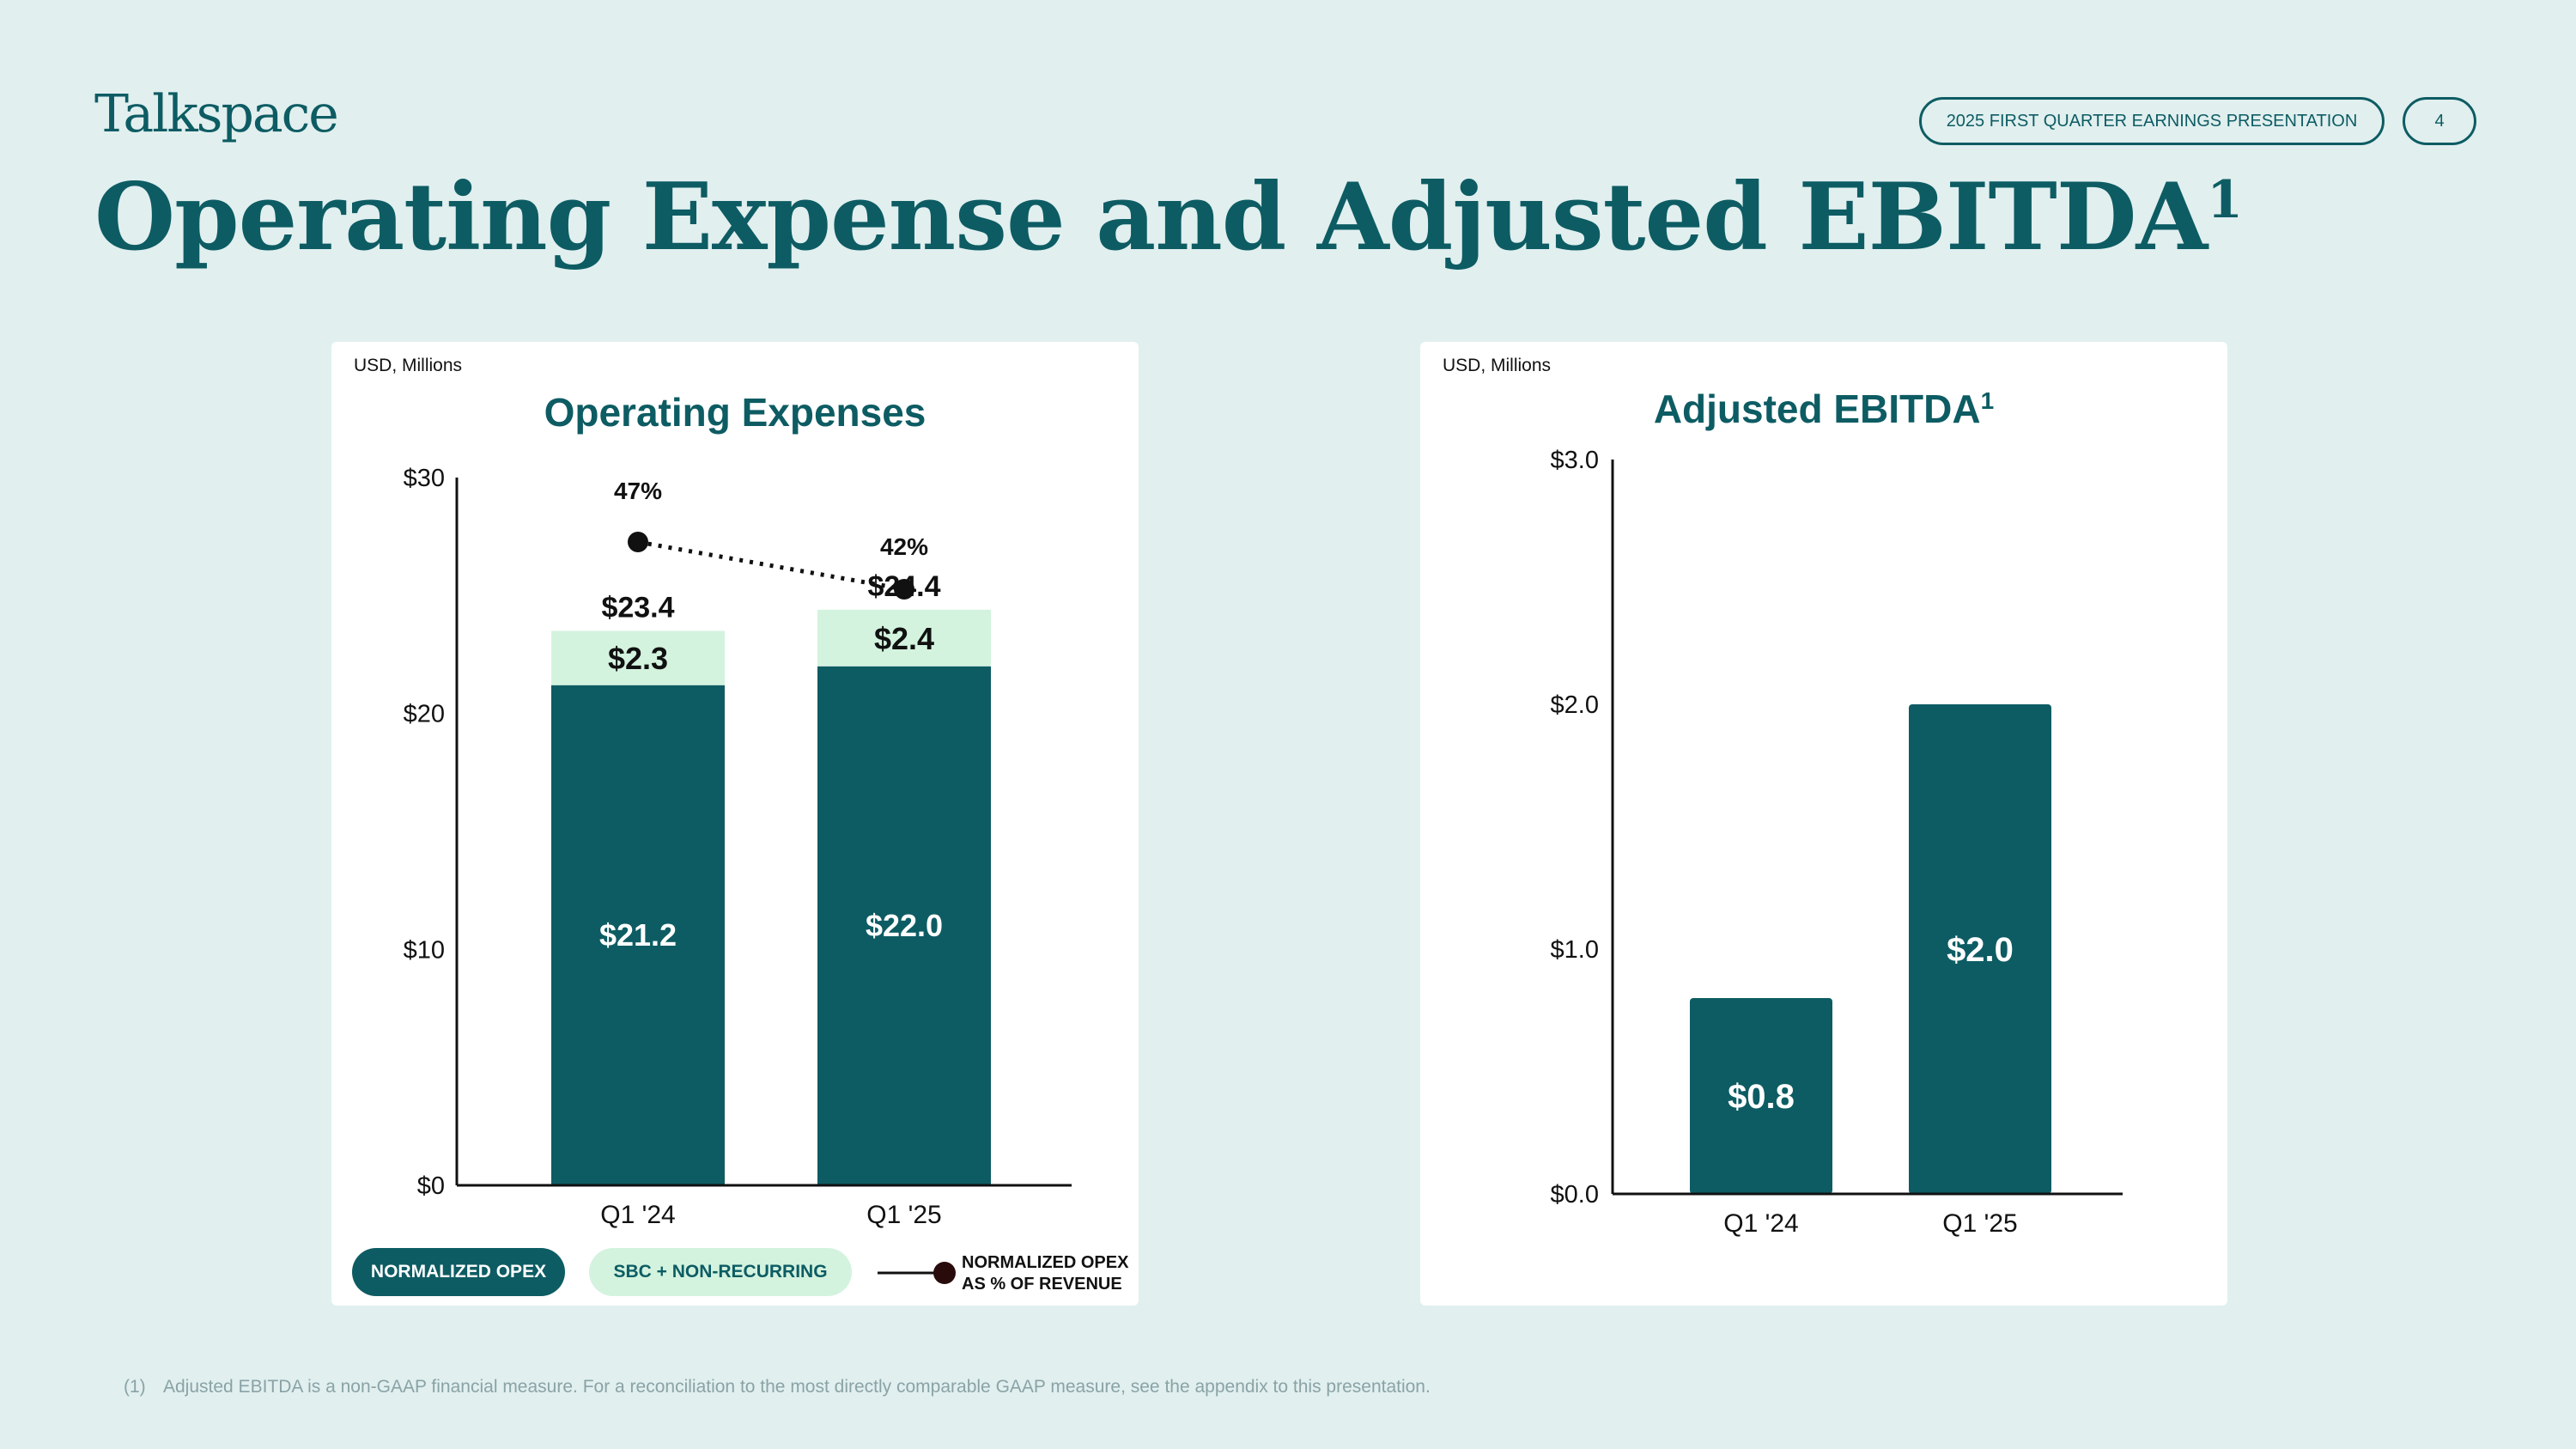 This screenshot has width=2576, height=1449. I want to click on opex-units-label: USD, Millions, so click(409, 365).